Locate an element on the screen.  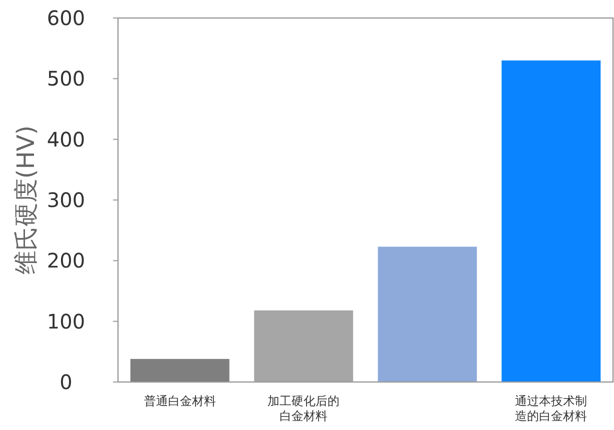
y-tick-label: 600 is located at coordinates (66, 18).